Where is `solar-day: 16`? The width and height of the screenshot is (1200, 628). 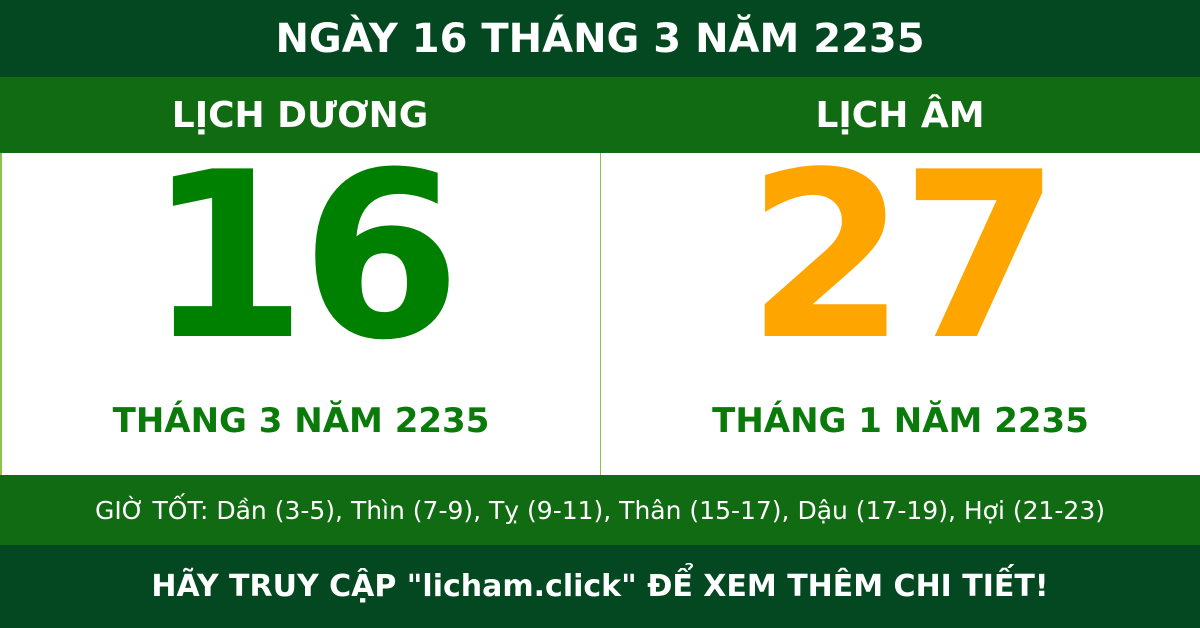 solar-day: 16 is located at coordinates (303, 257).